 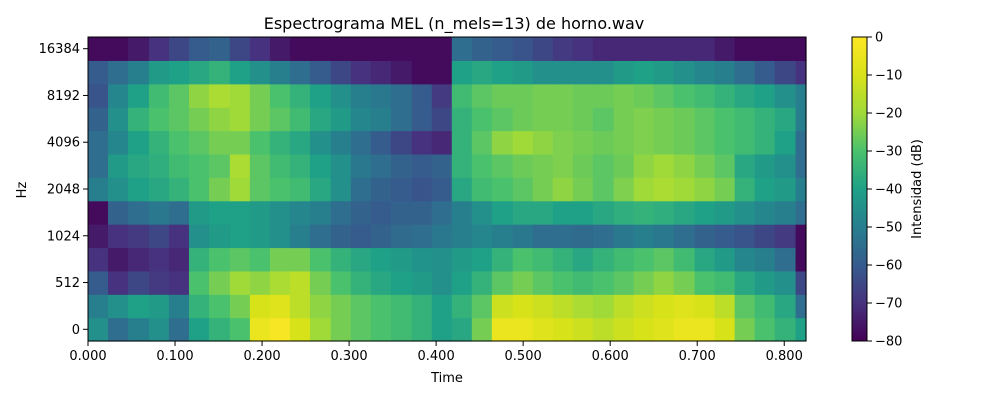 What do you see at coordinates (888, 228) in the screenshot?
I see `colorbar-tick-label: −50` at bounding box center [888, 228].